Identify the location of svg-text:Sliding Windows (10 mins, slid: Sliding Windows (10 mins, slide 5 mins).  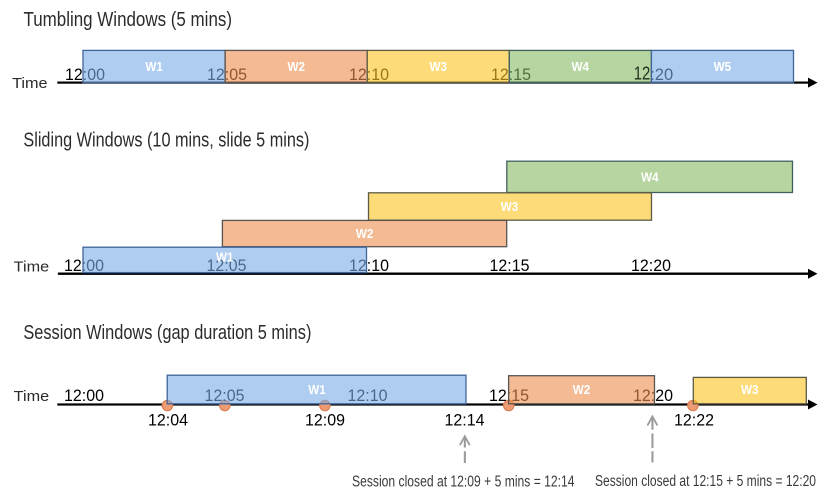
(166, 141).